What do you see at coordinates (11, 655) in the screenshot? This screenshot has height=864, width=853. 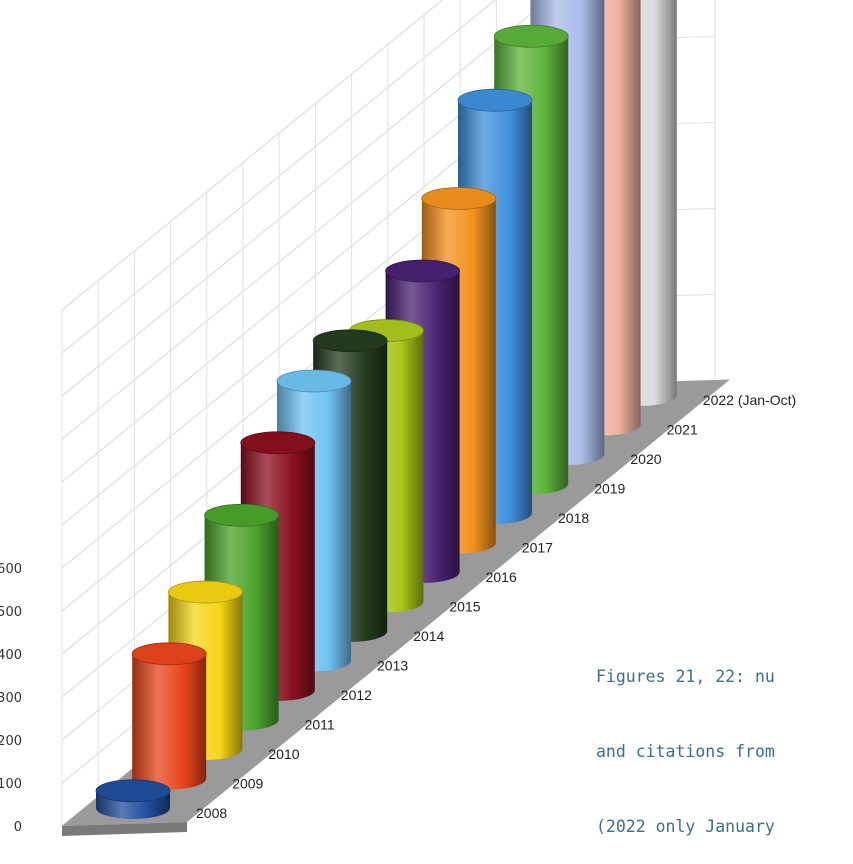 I see `y-tick-label: 400` at bounding box center [11, 655].